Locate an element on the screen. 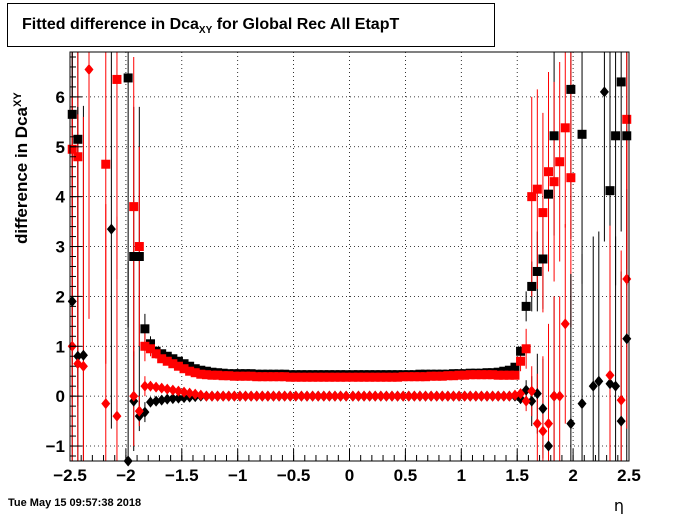  x-tick-label: 0 is located at coordinates (349, 475).